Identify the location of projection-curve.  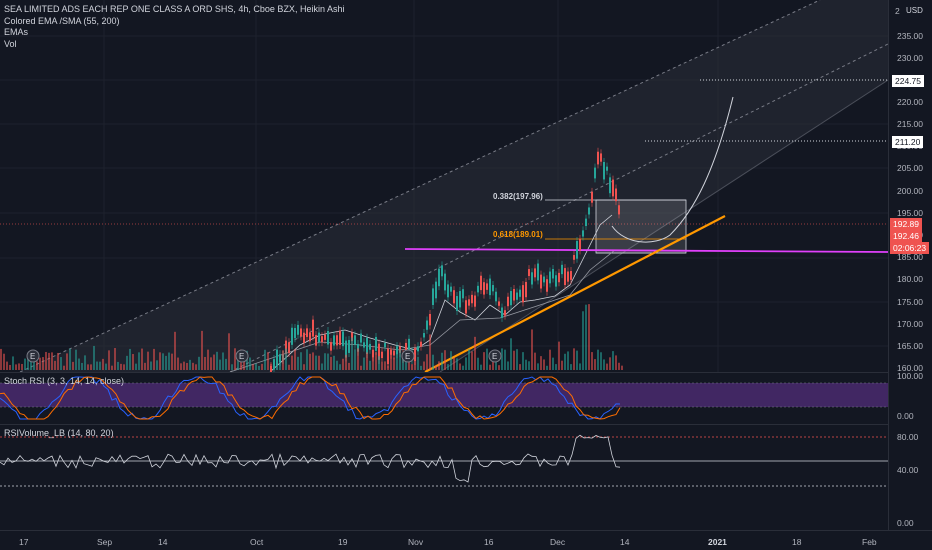
(672, 169).